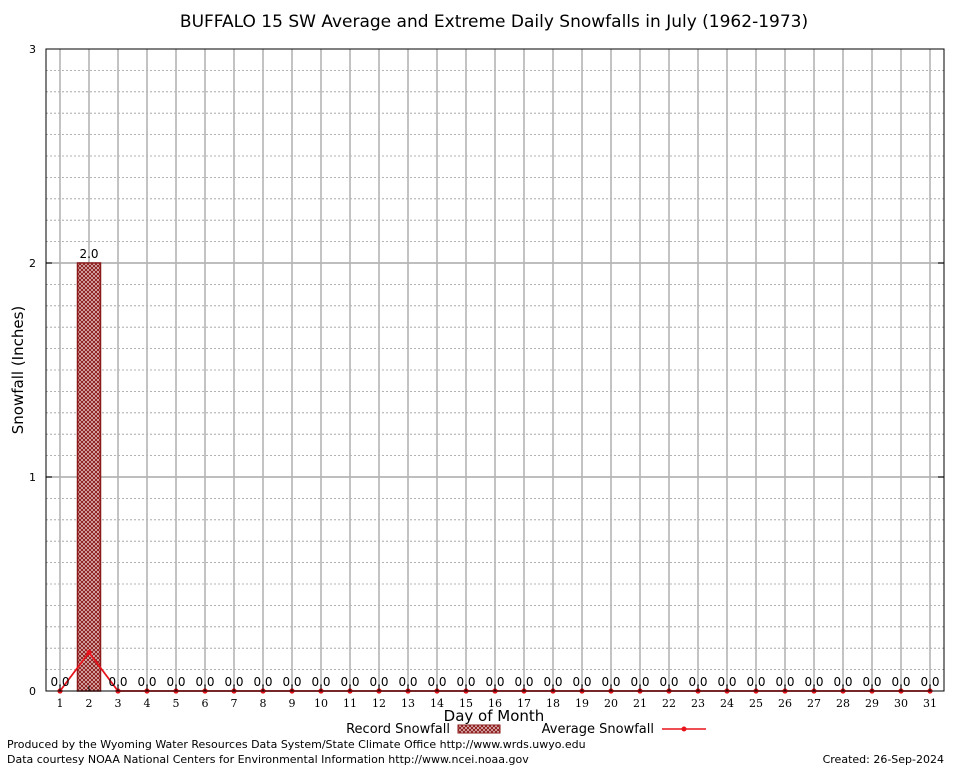 Image resolution: width=954 pixels, height=768 pixels. I want to click on x-tick-label: 7, so click(234, 703).